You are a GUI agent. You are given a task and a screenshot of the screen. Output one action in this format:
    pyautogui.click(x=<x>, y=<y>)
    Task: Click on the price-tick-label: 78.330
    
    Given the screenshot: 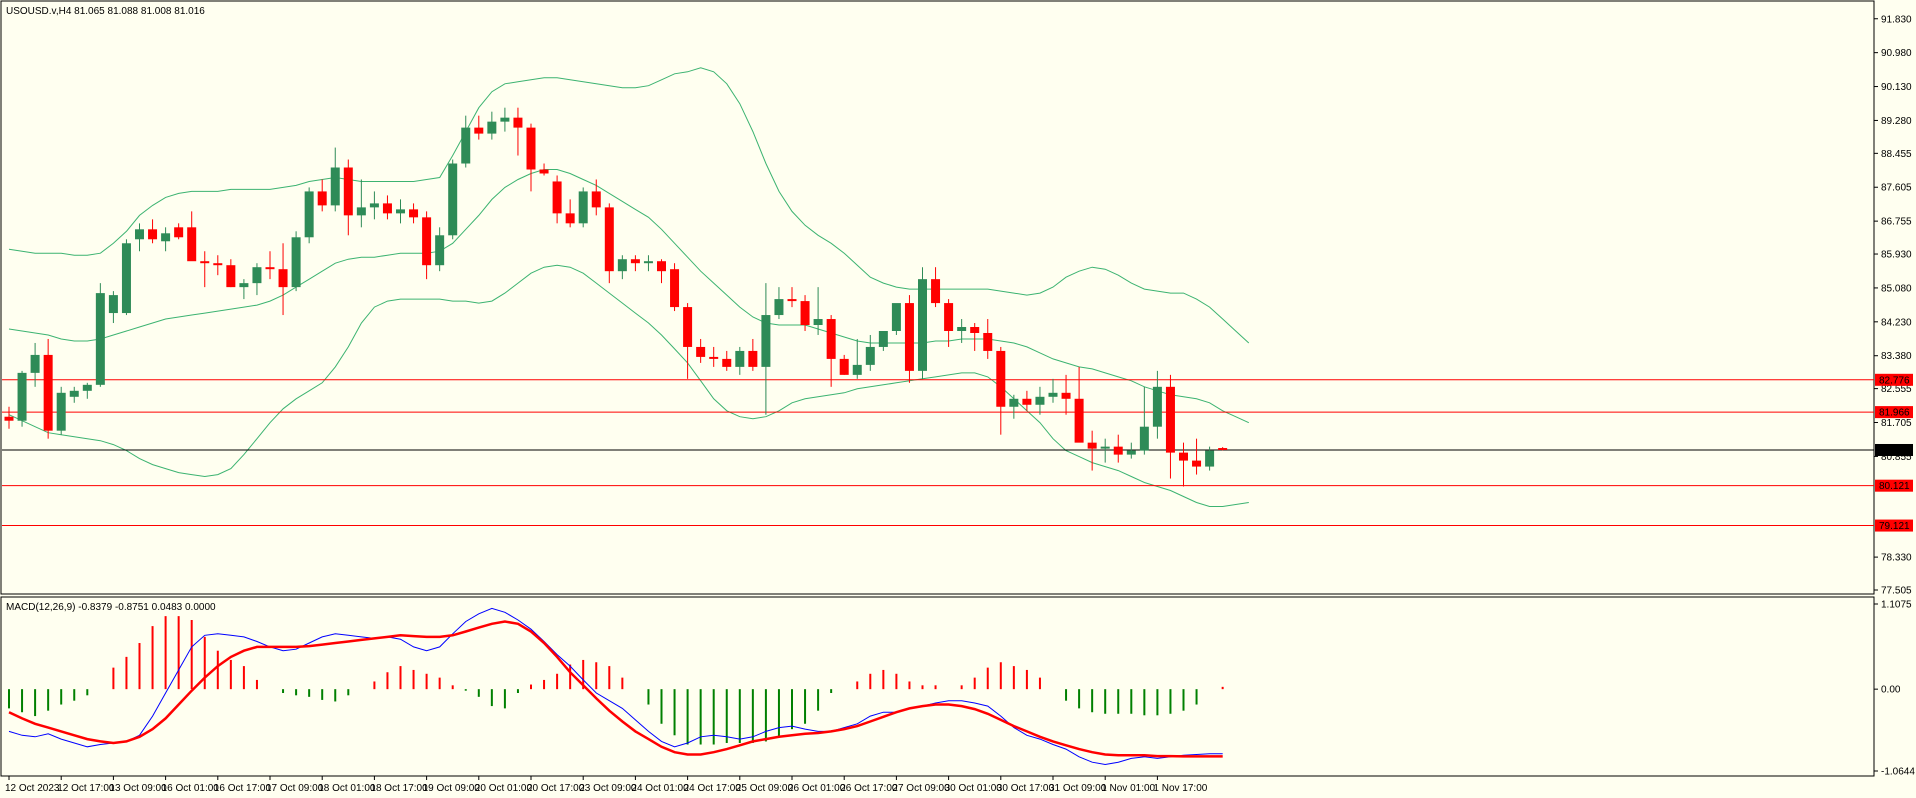 What is the action you would take?
    pyautogui.click(x=1896, y=558)
    